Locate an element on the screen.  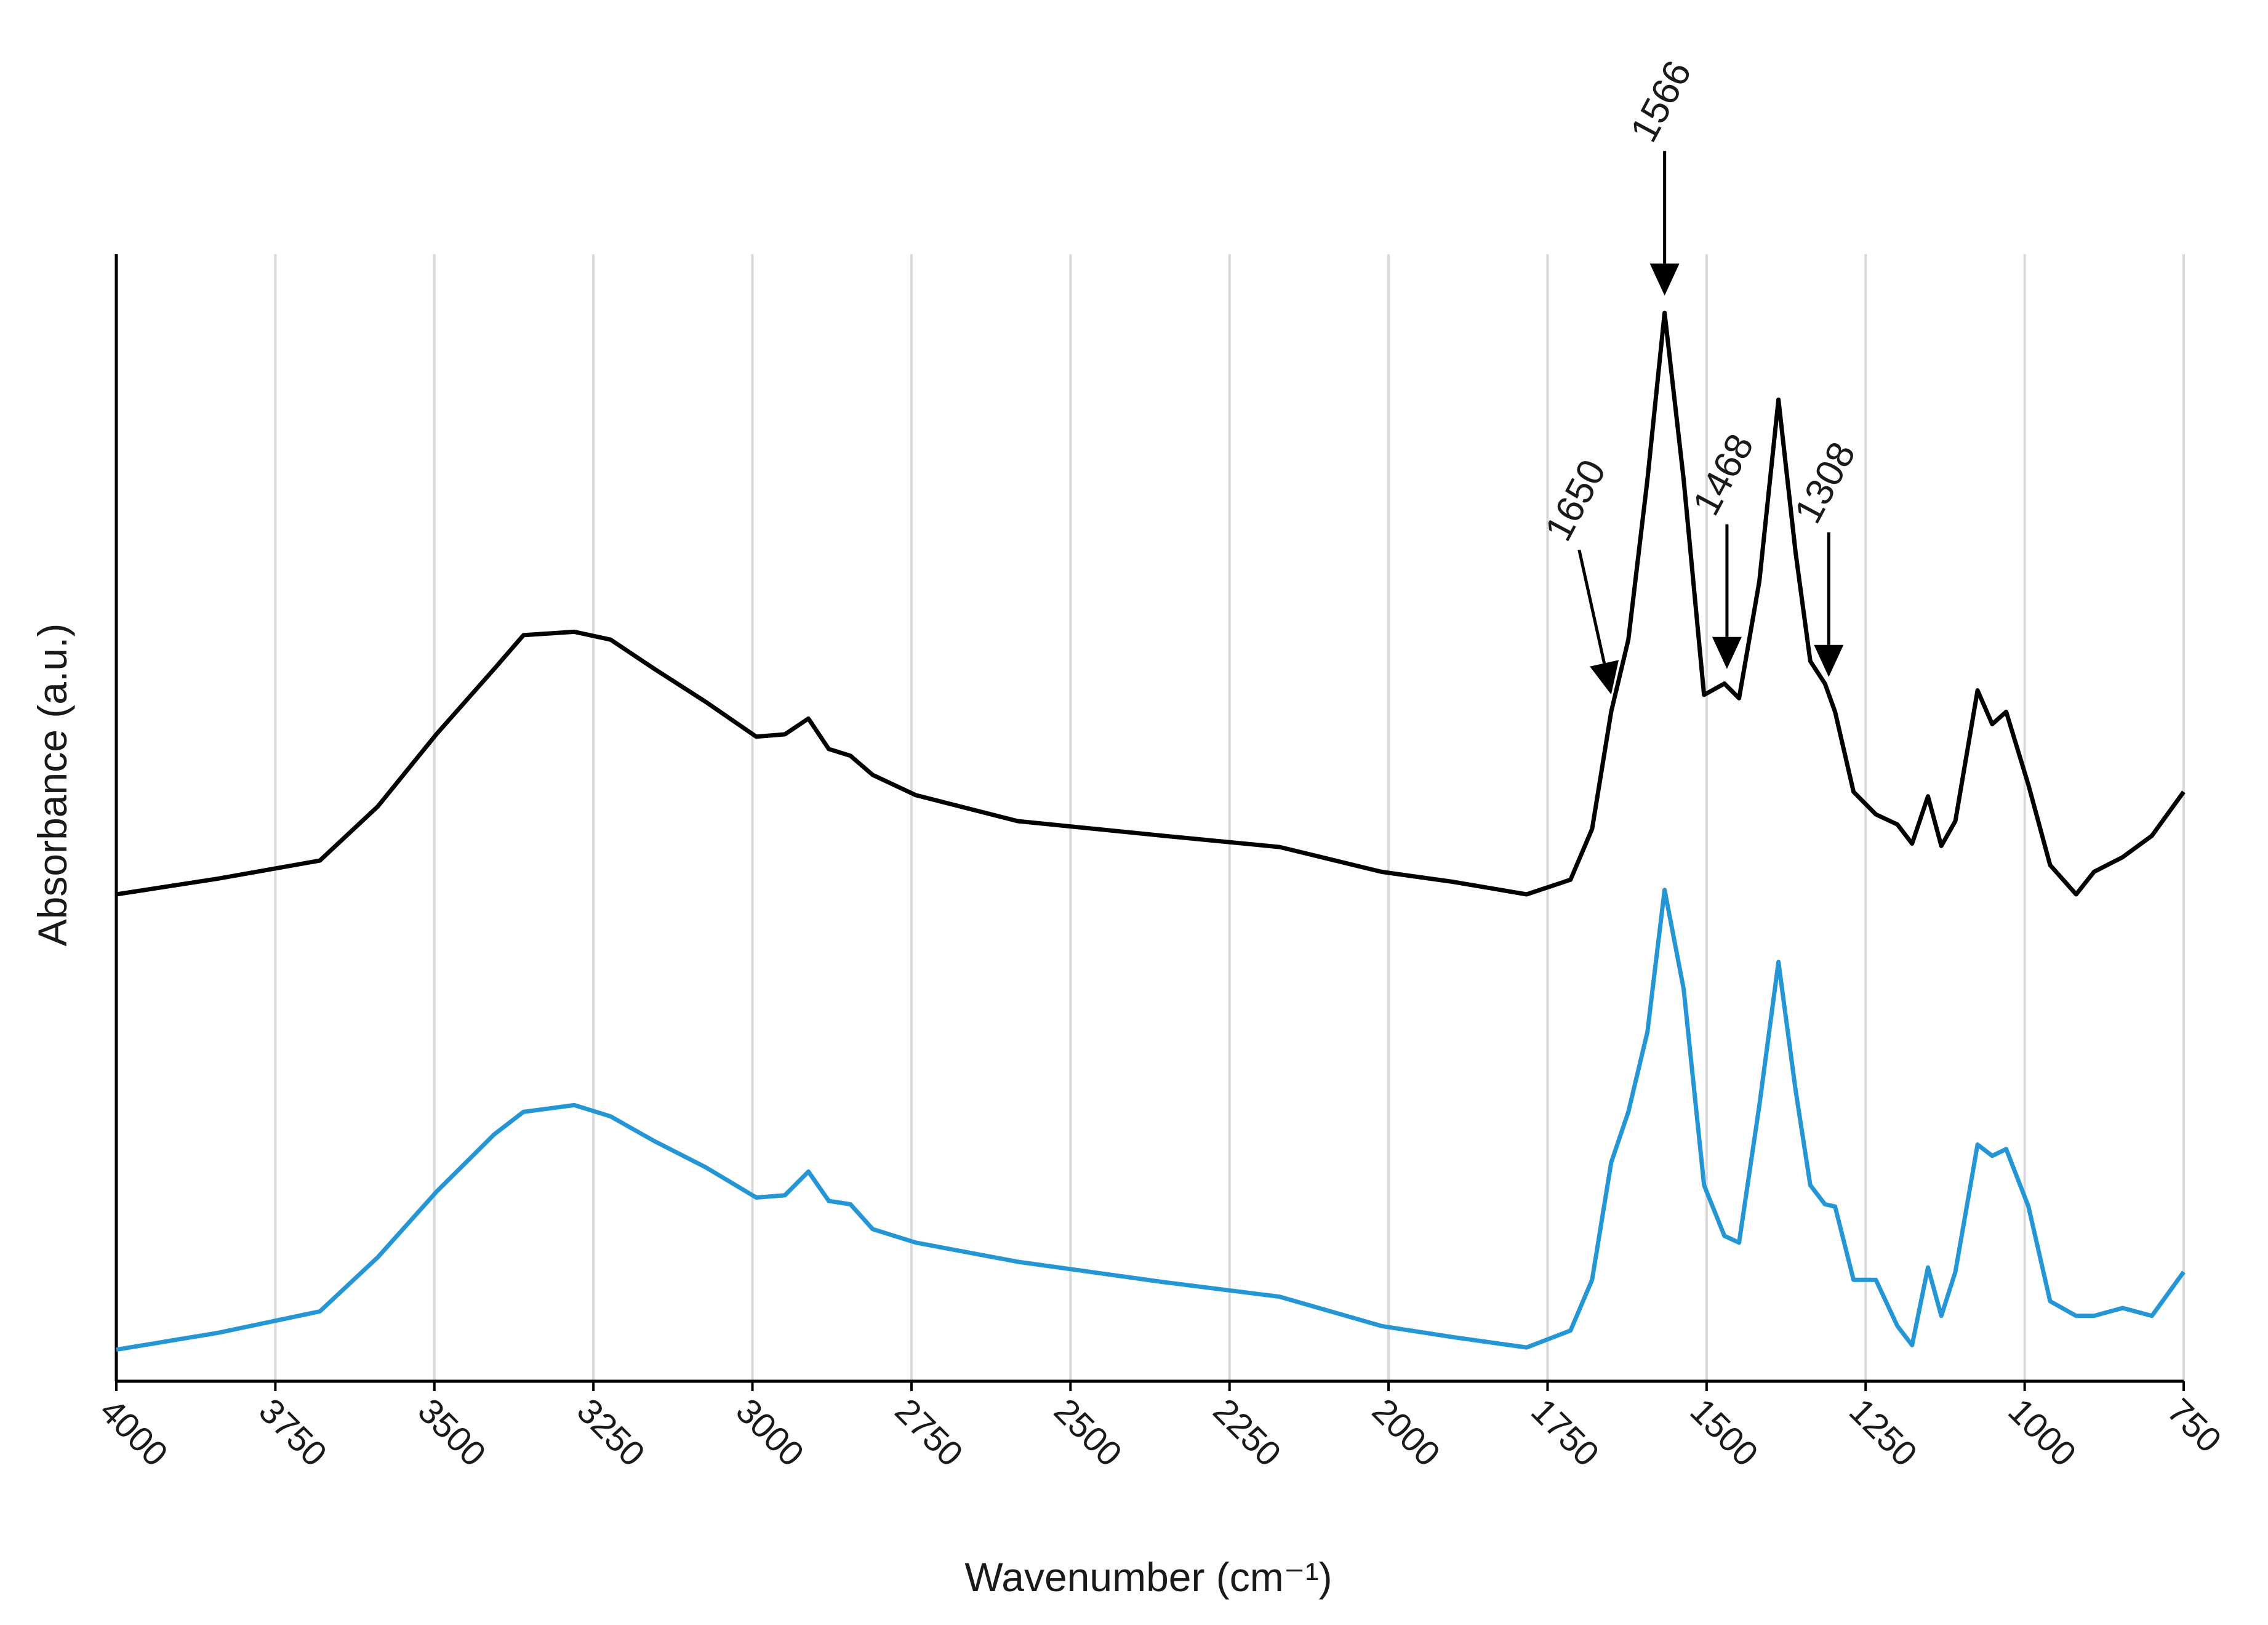
x-axis-title: Wavenumber (cm⁻¹) is located at coordinates (1148, 1577).